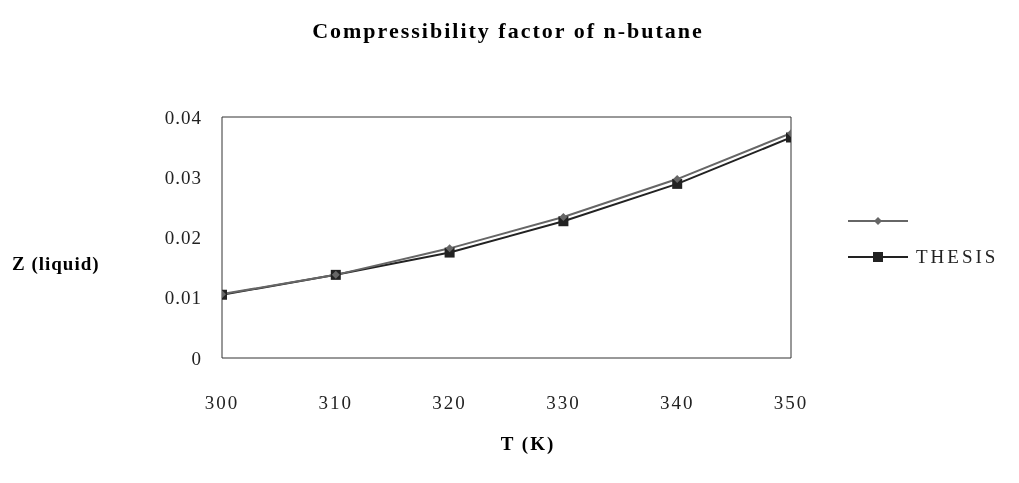 Image resolution: width=1019 pixels, height=483 pixels. I want to click on x-tick-label: 320, so click(449, 403).